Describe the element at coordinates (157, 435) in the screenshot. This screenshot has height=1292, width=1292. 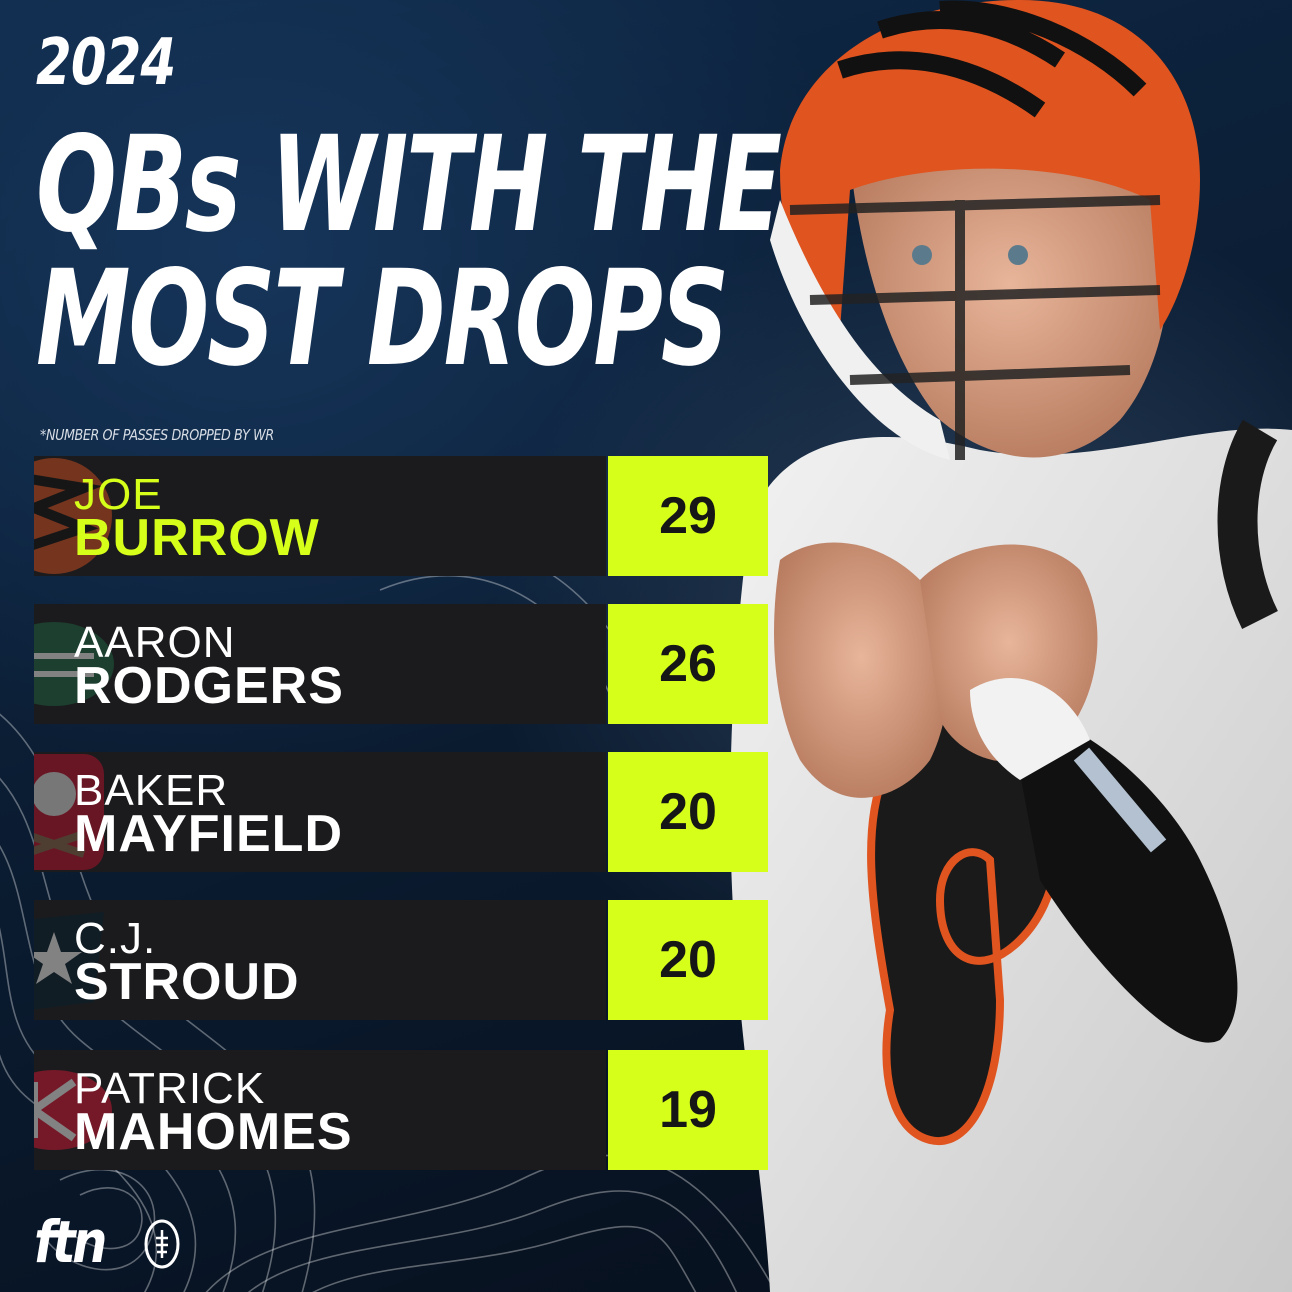
I see `footnote: *NUMBER OF PASSES DROPPED BY WR` at that location.